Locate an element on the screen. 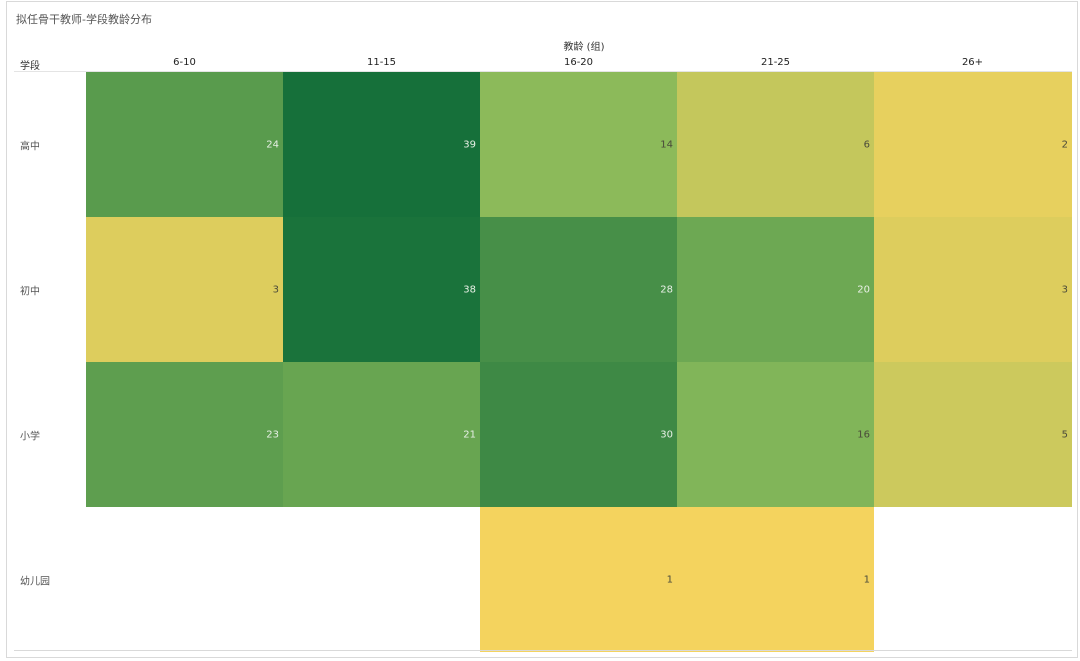 The image size is (1080, 661). heatmap-cell: 38 is located at coordinates (381, 289).